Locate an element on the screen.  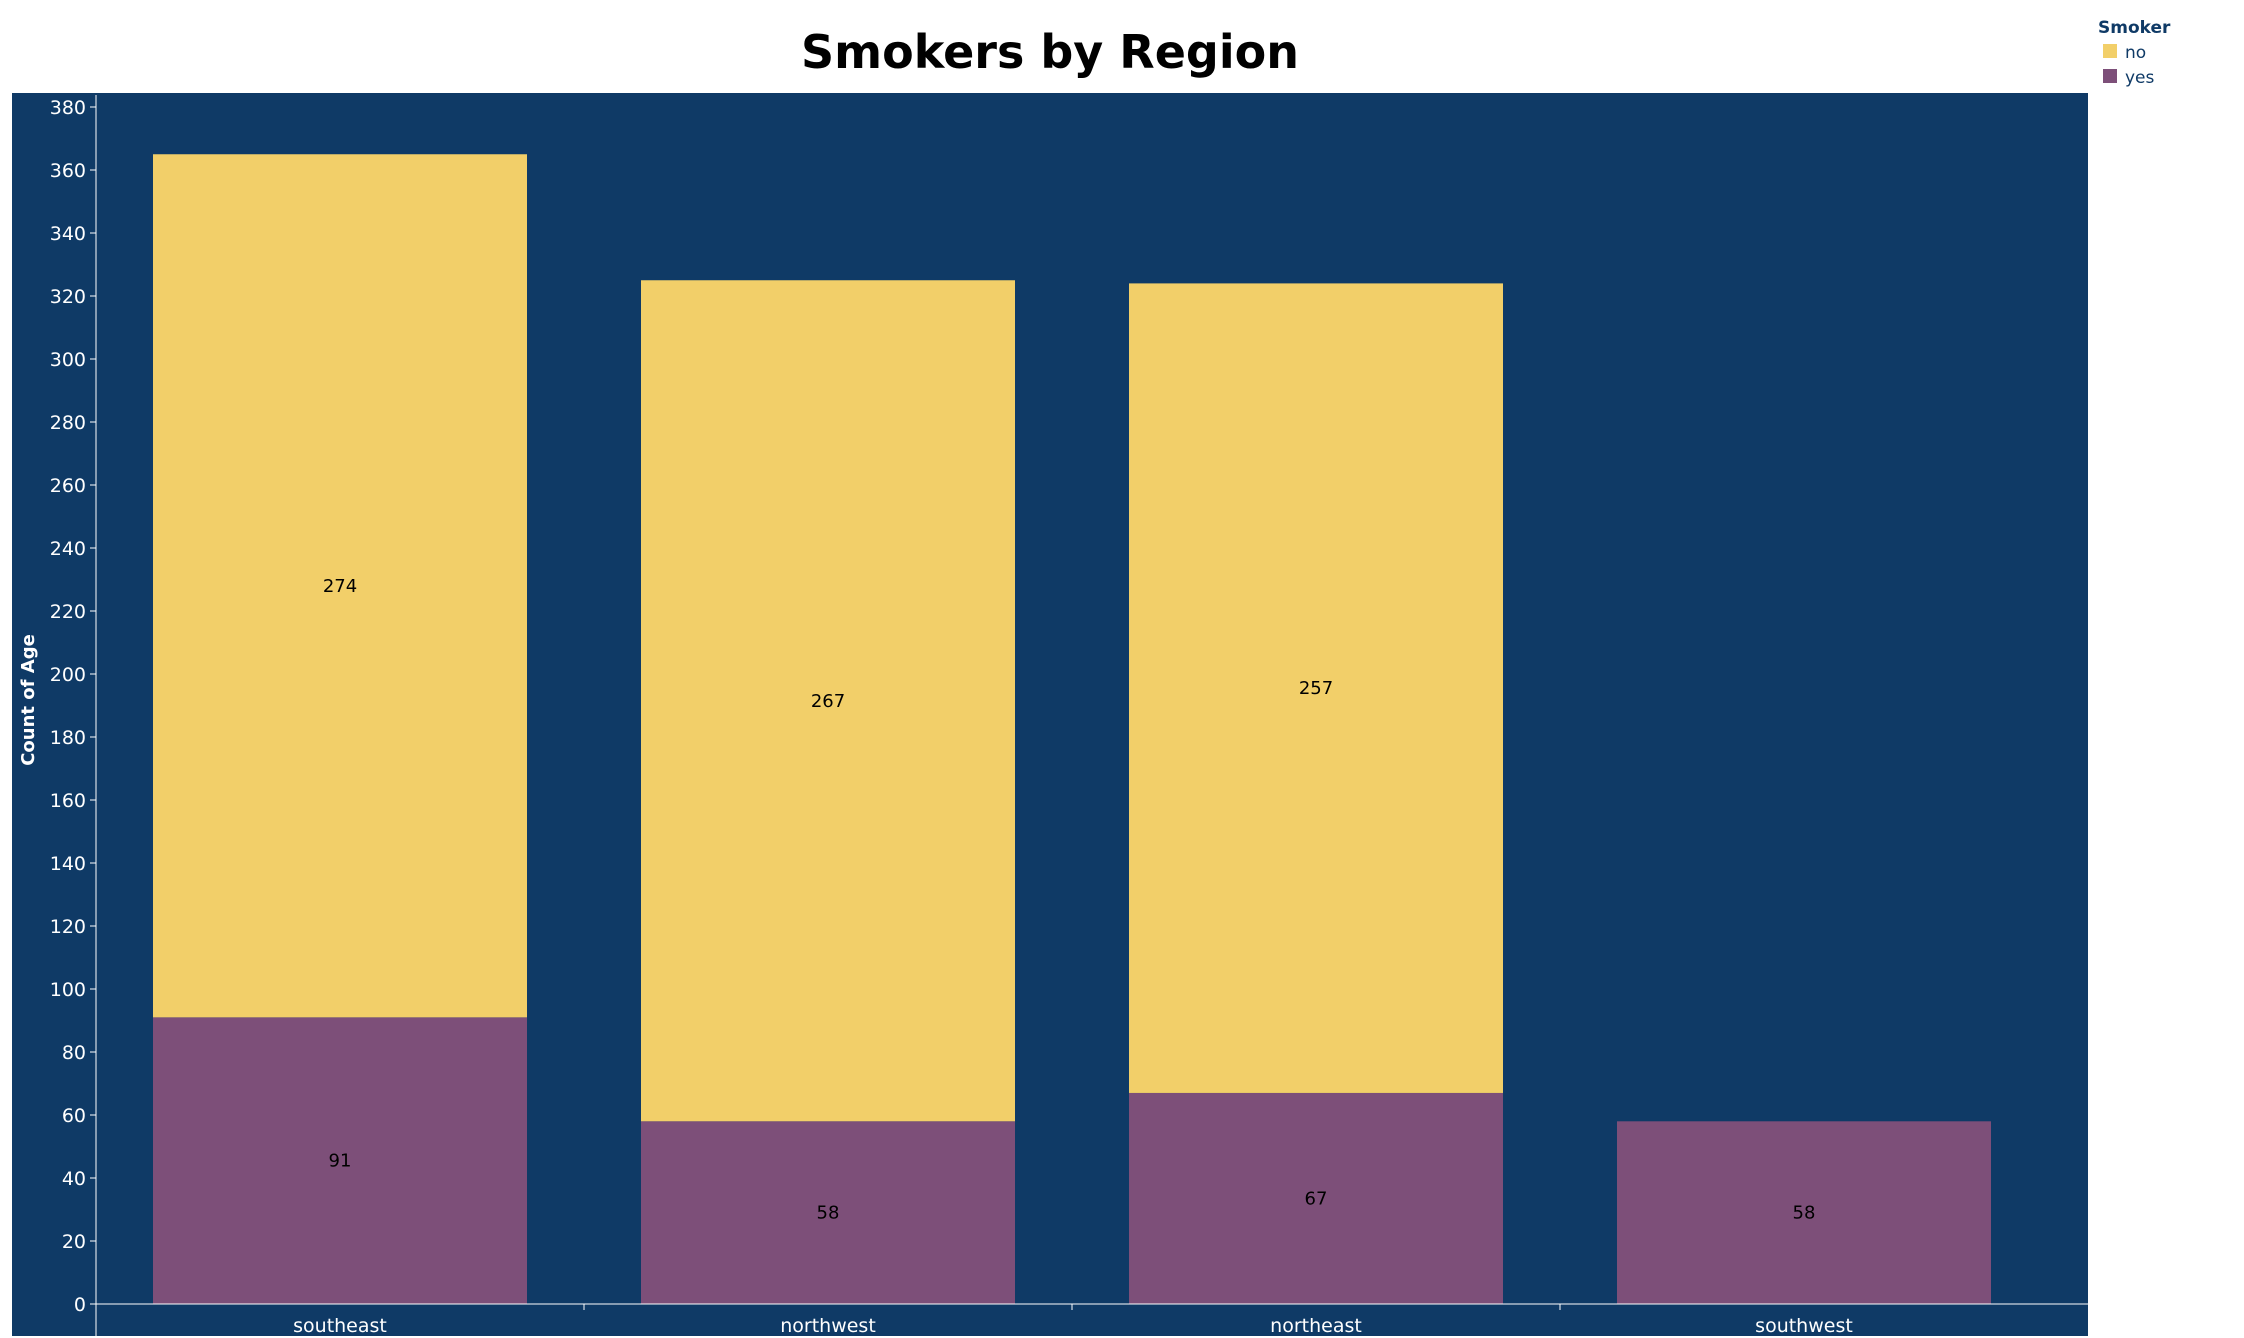
x-tick-label-northeast: northeast is located at coordinates (1316, 1326).